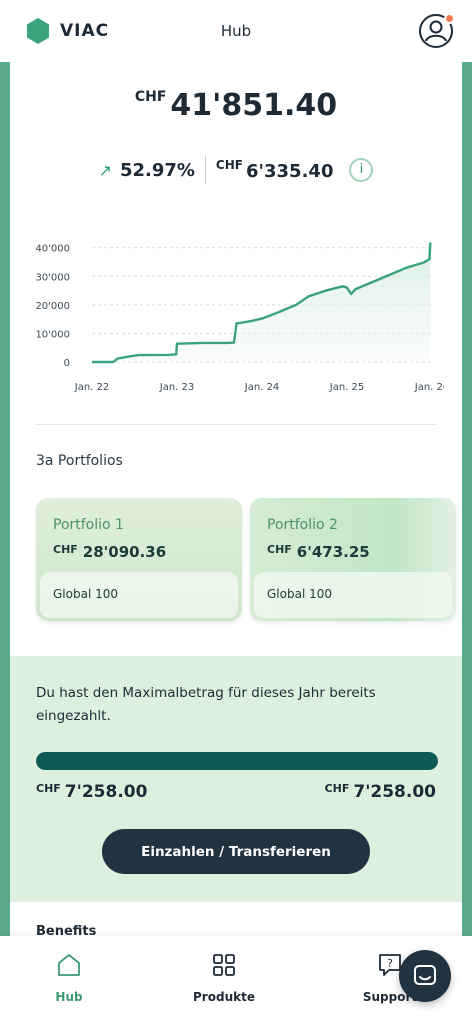 Image resolution: width=472 pixels, height=1024 pixels. I want to click on left-rail, so click(5, 502).